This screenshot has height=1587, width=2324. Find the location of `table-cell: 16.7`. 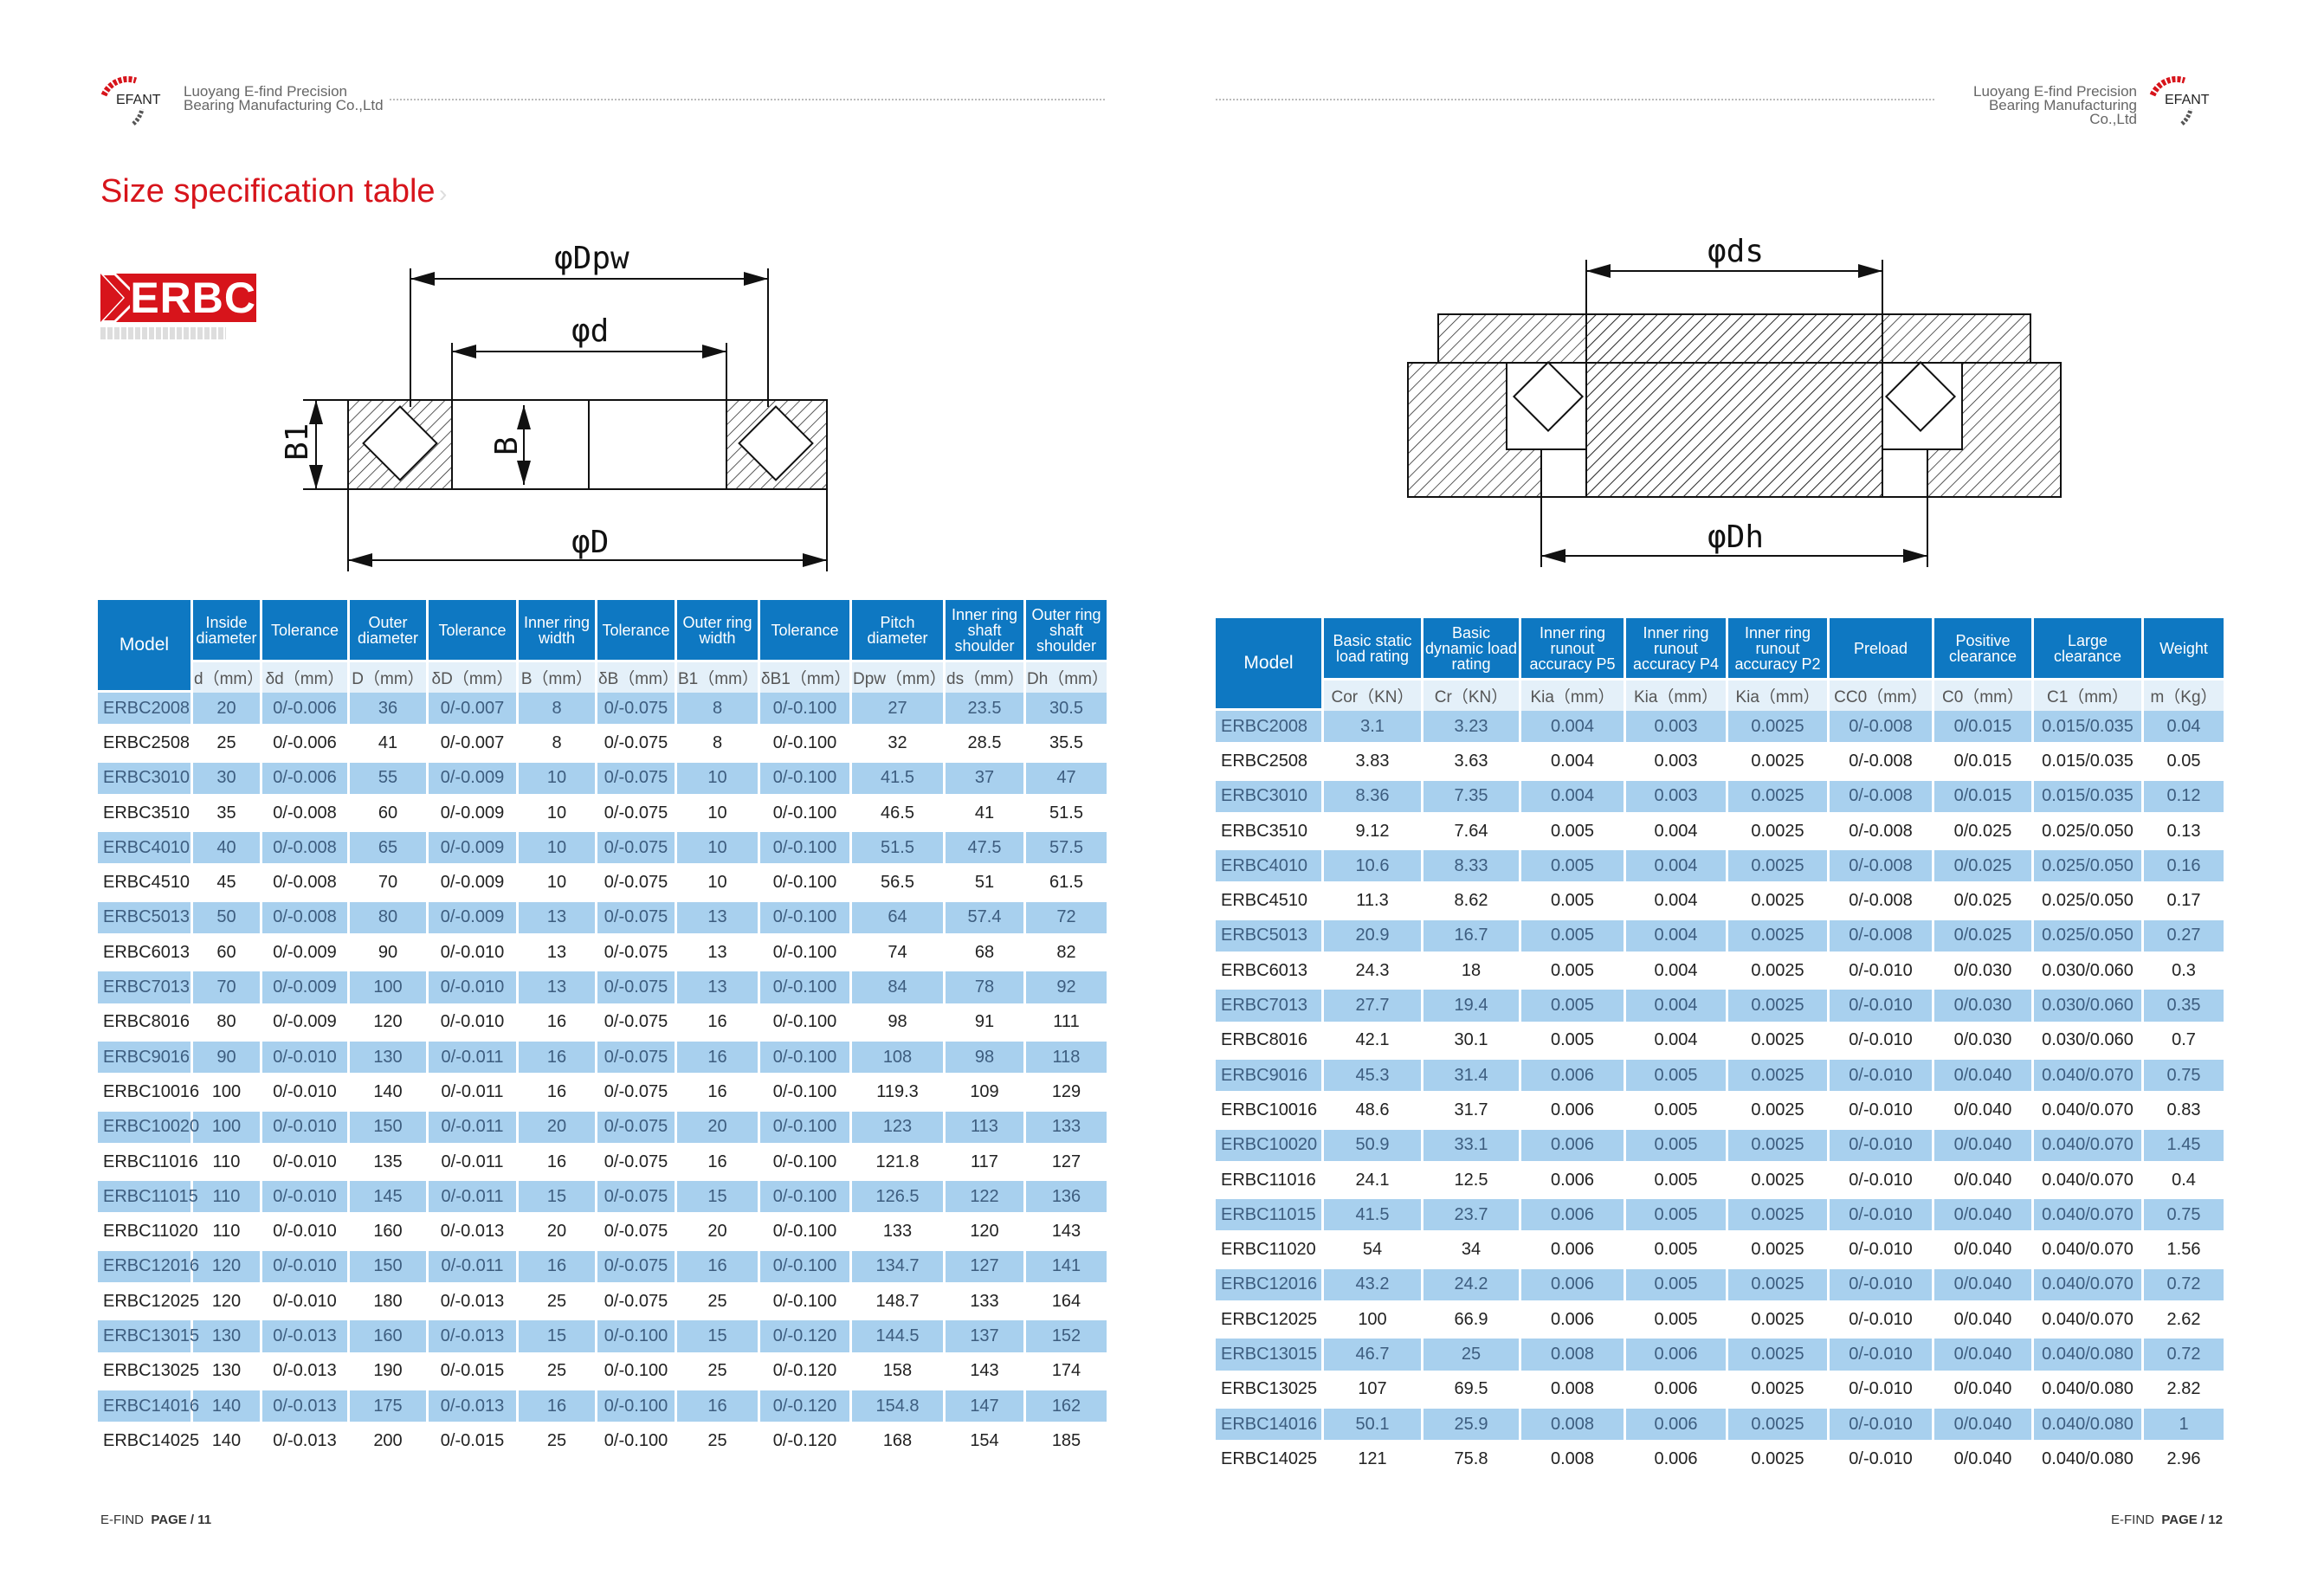

table-cell: 16.7 is located at coordinates (1472, 937).